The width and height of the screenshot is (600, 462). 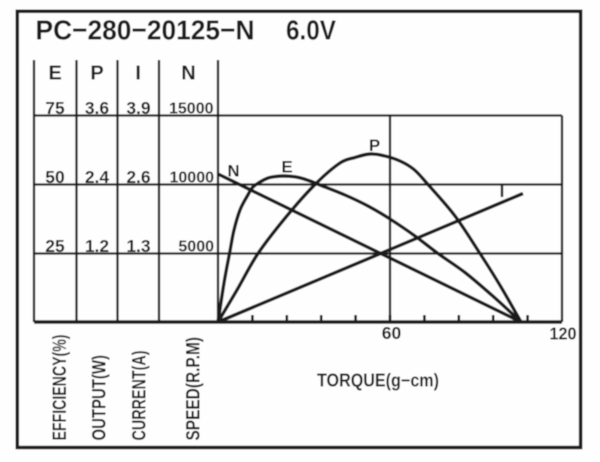 What do you see at coordinates (193, 389) in the screenshot?
I see `svg-text: SPEED(R.P.M)` at bounding box center [193, 389].